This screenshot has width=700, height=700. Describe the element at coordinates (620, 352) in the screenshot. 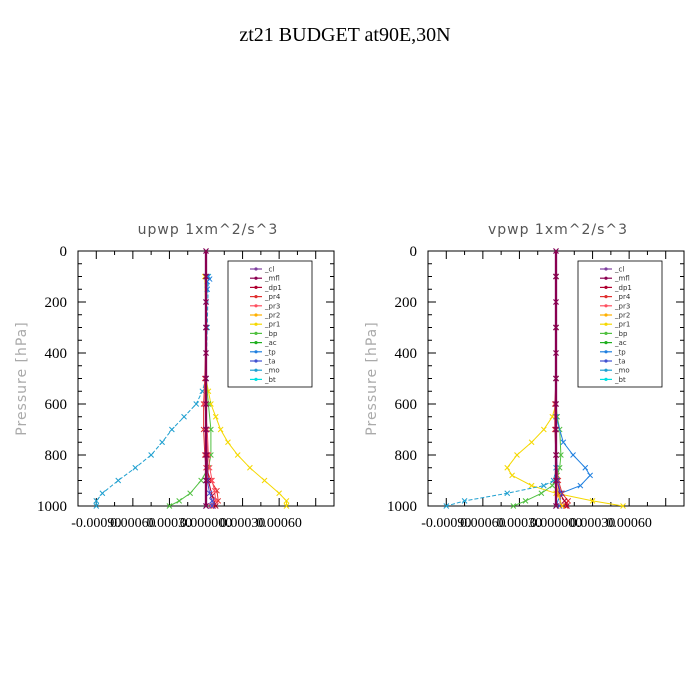

I see `legend-label: _tp` at that location.